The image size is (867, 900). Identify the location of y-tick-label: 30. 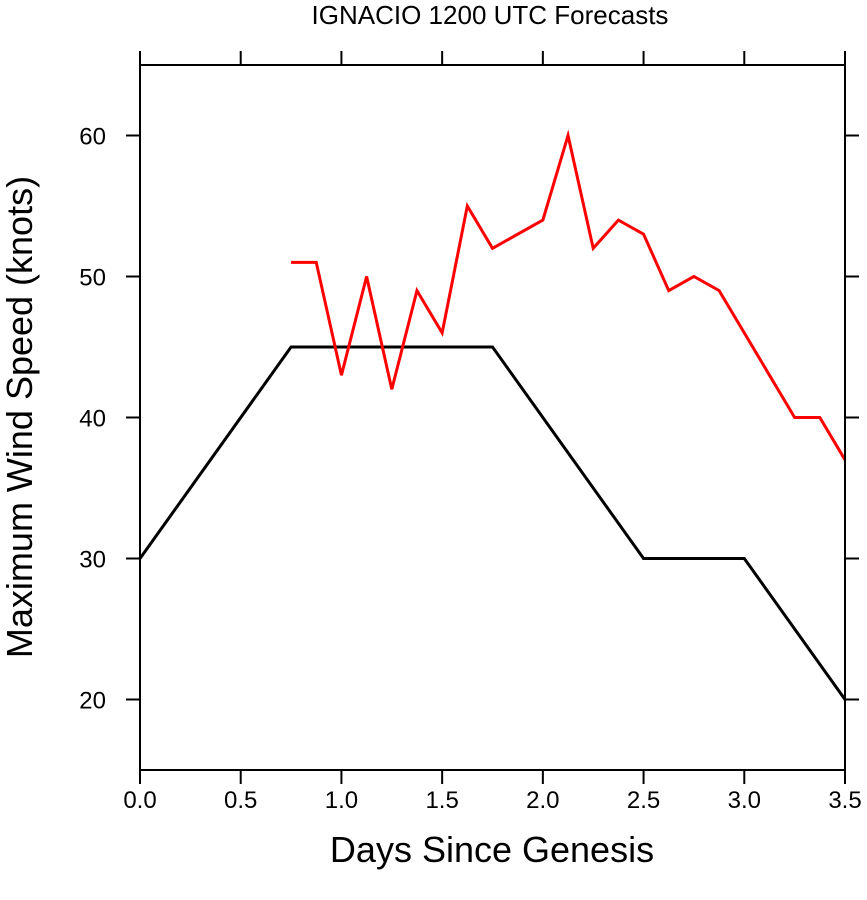
(92, 560).